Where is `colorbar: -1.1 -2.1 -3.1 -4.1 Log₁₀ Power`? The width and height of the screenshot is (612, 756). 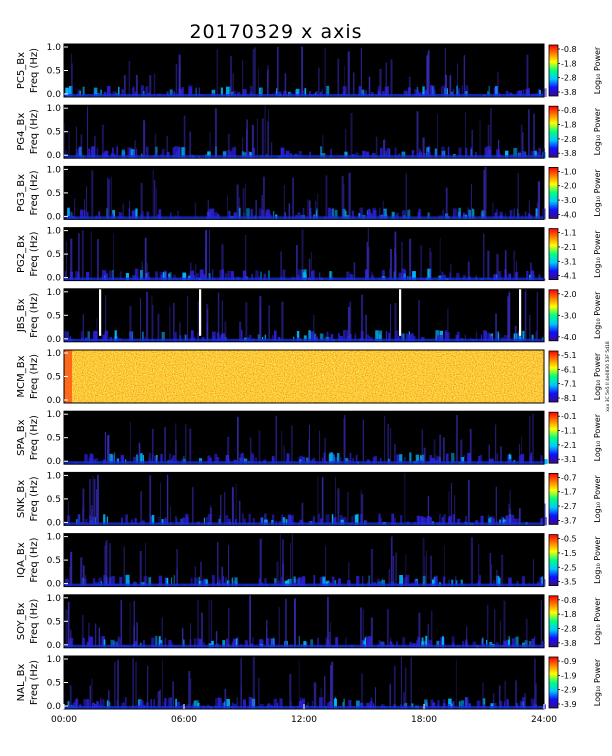 colorbar: -1.1 -2.1 -3.1 -4.1 Log₁₀ Power is located at coordinates (575, 254).